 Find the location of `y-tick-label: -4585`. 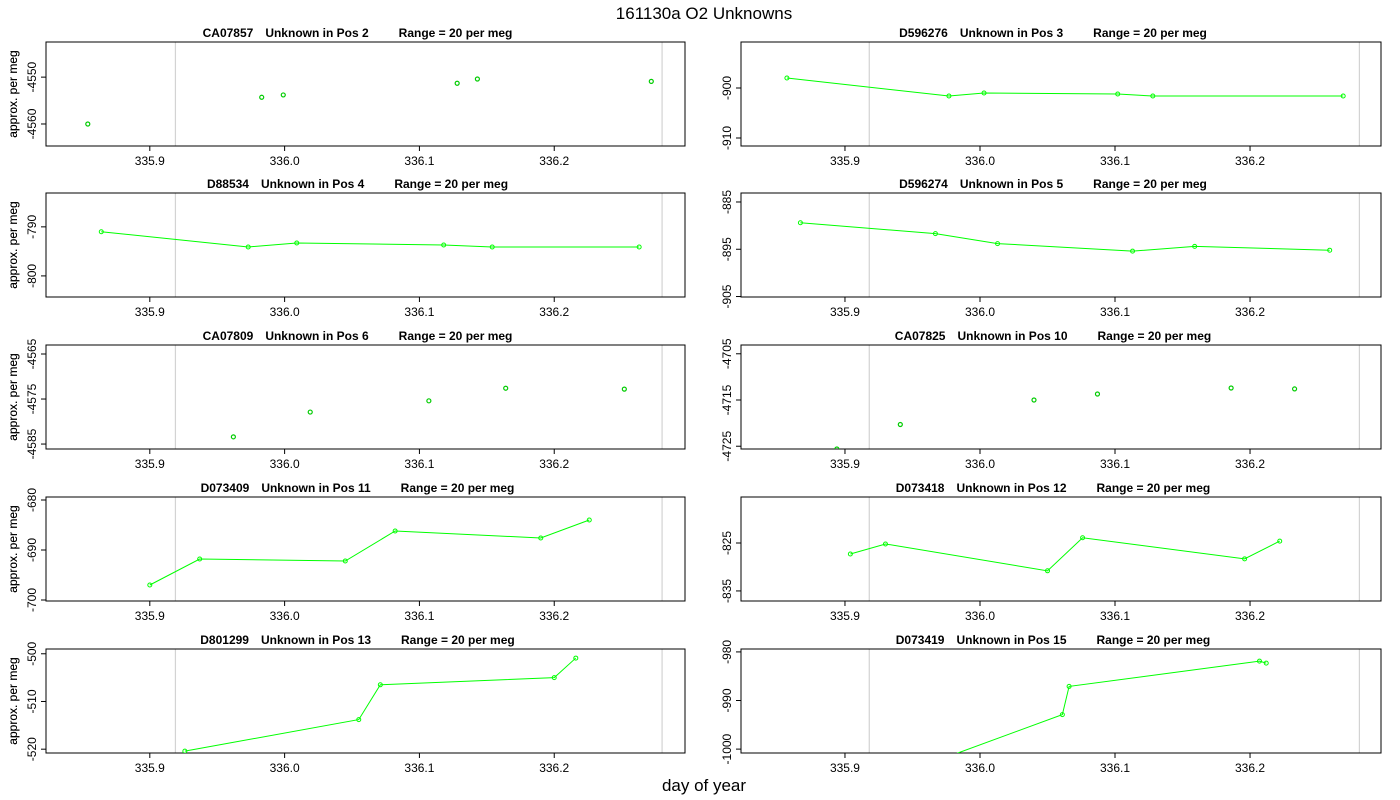

y-tick-label: -4585 is located at coordinates (32, 443).